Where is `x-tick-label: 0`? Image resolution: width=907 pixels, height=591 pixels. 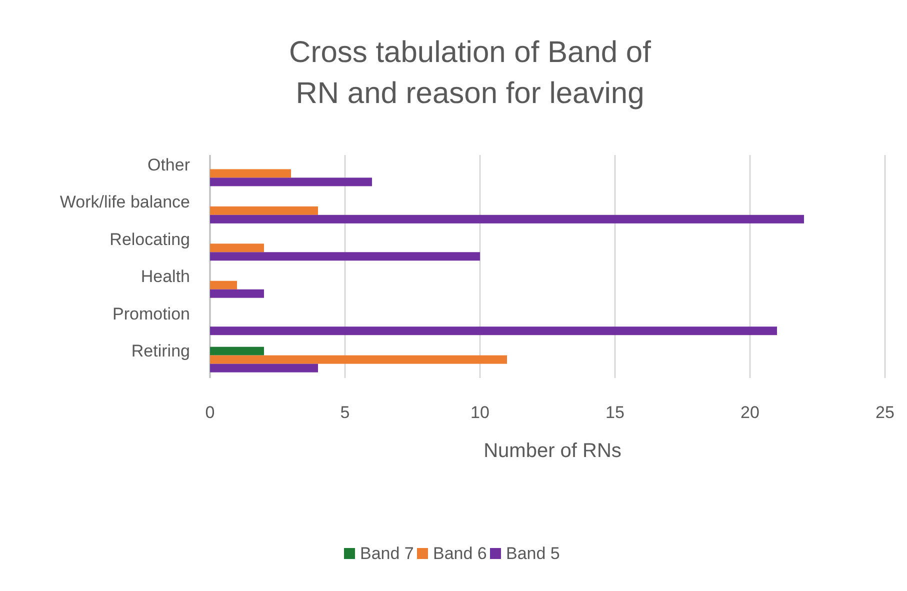 x-tick-label: 0 is located at coordinates (210, 412).